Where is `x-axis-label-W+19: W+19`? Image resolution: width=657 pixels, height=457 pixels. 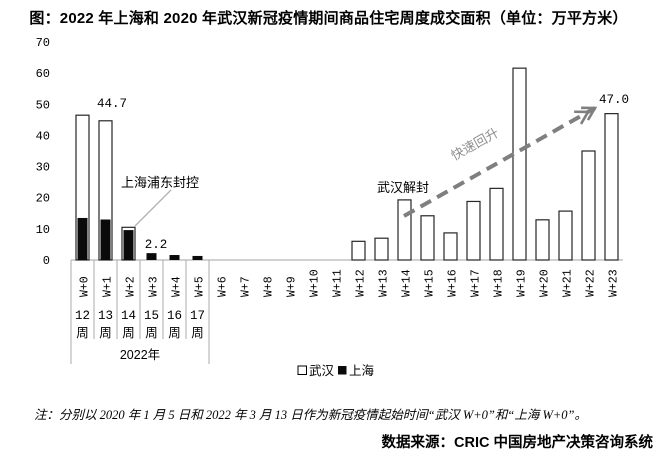 x-axis-label-W+19: W+19 is located at coordinates (522, 283).